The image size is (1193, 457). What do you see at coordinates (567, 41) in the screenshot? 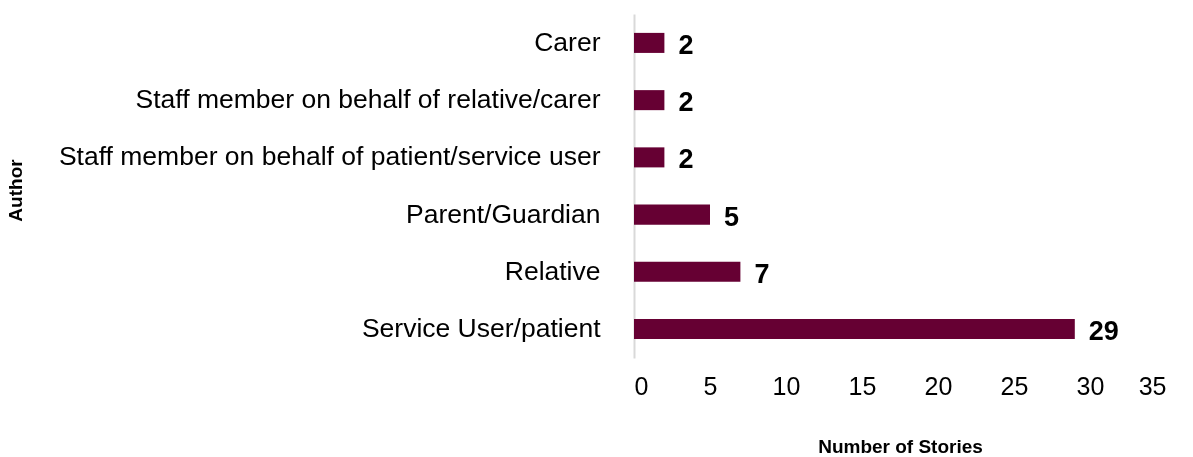
I see `y-tick-label: Carer` at bounding box center [567, 41].